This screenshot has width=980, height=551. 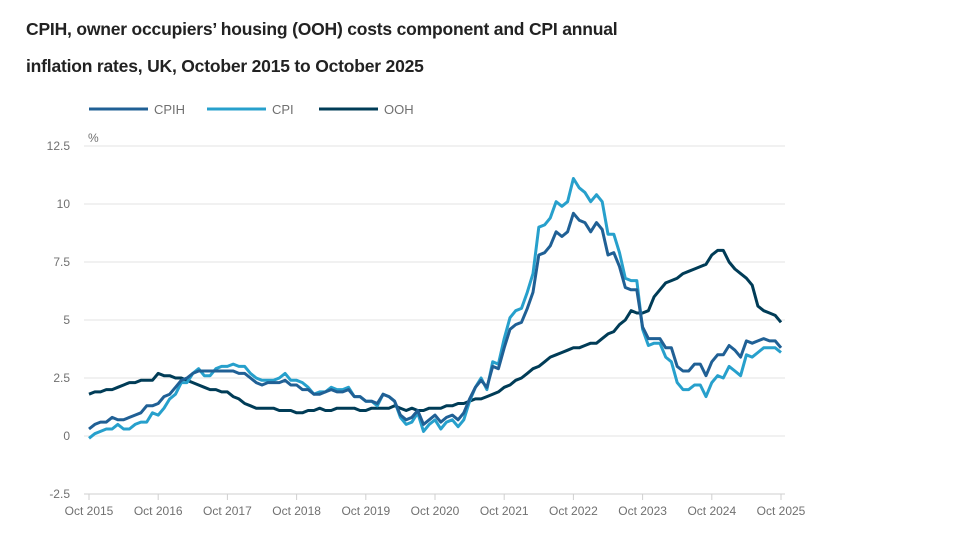 What do you see at coordinates (504, 511) in the screenshot?
I see `x-tick-label: Oct 2021` at bounding box center [504, 511].